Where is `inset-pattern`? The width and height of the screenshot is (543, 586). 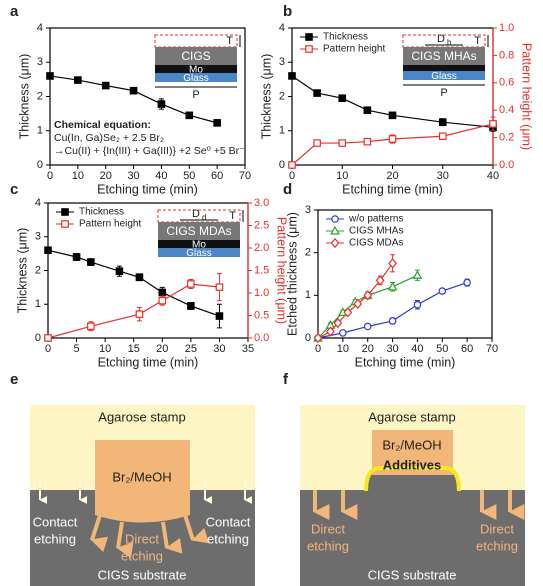 inset-pattern is located at coordinates (196, 41).